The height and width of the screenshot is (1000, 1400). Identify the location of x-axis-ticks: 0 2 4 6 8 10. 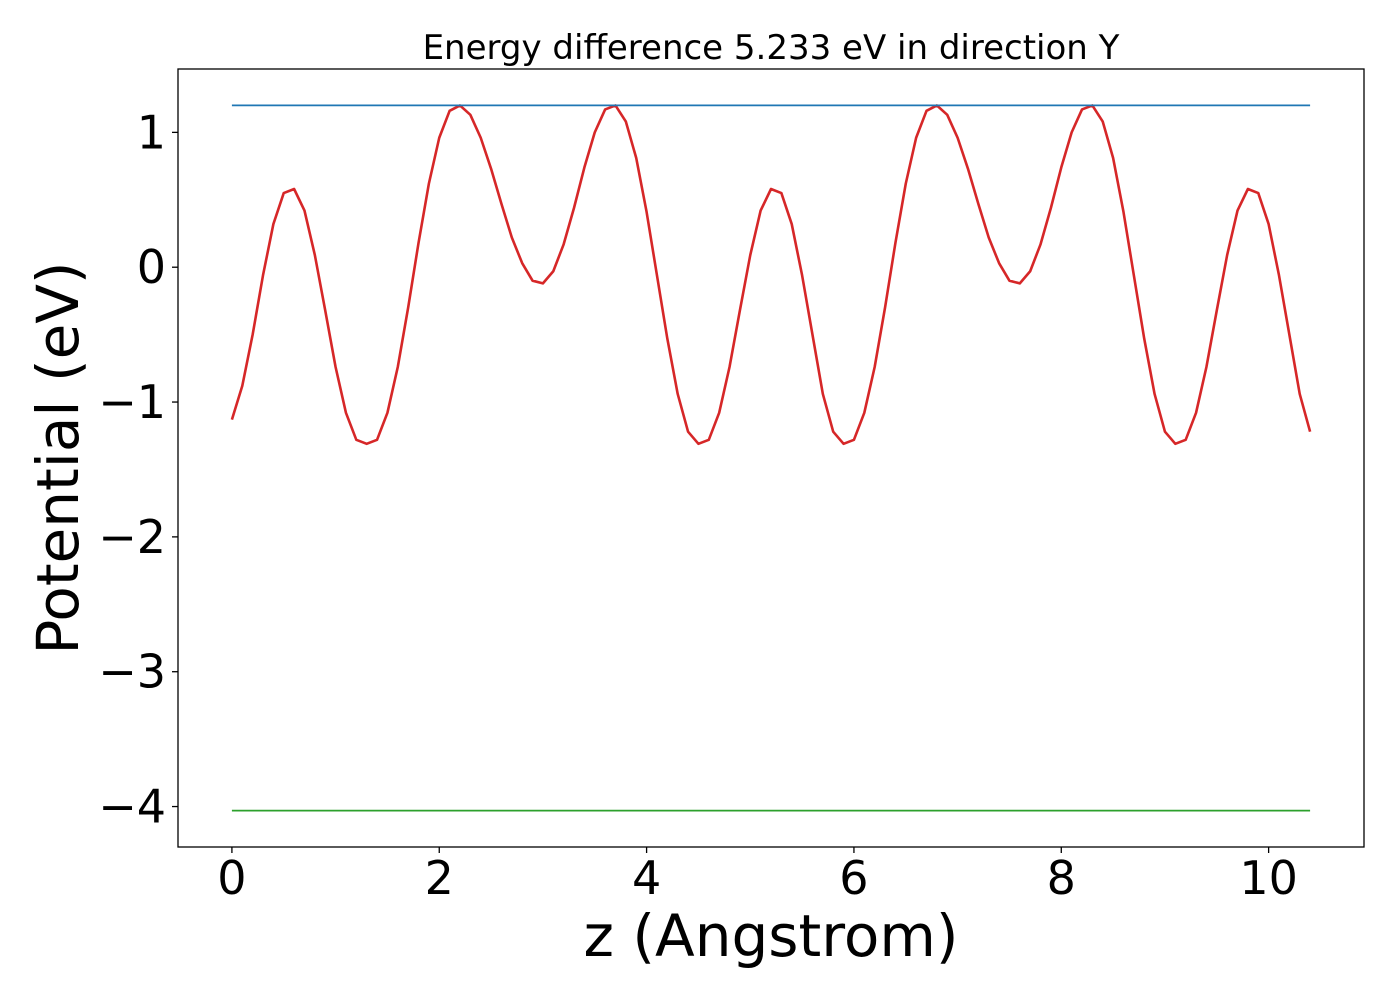
(757, 876).